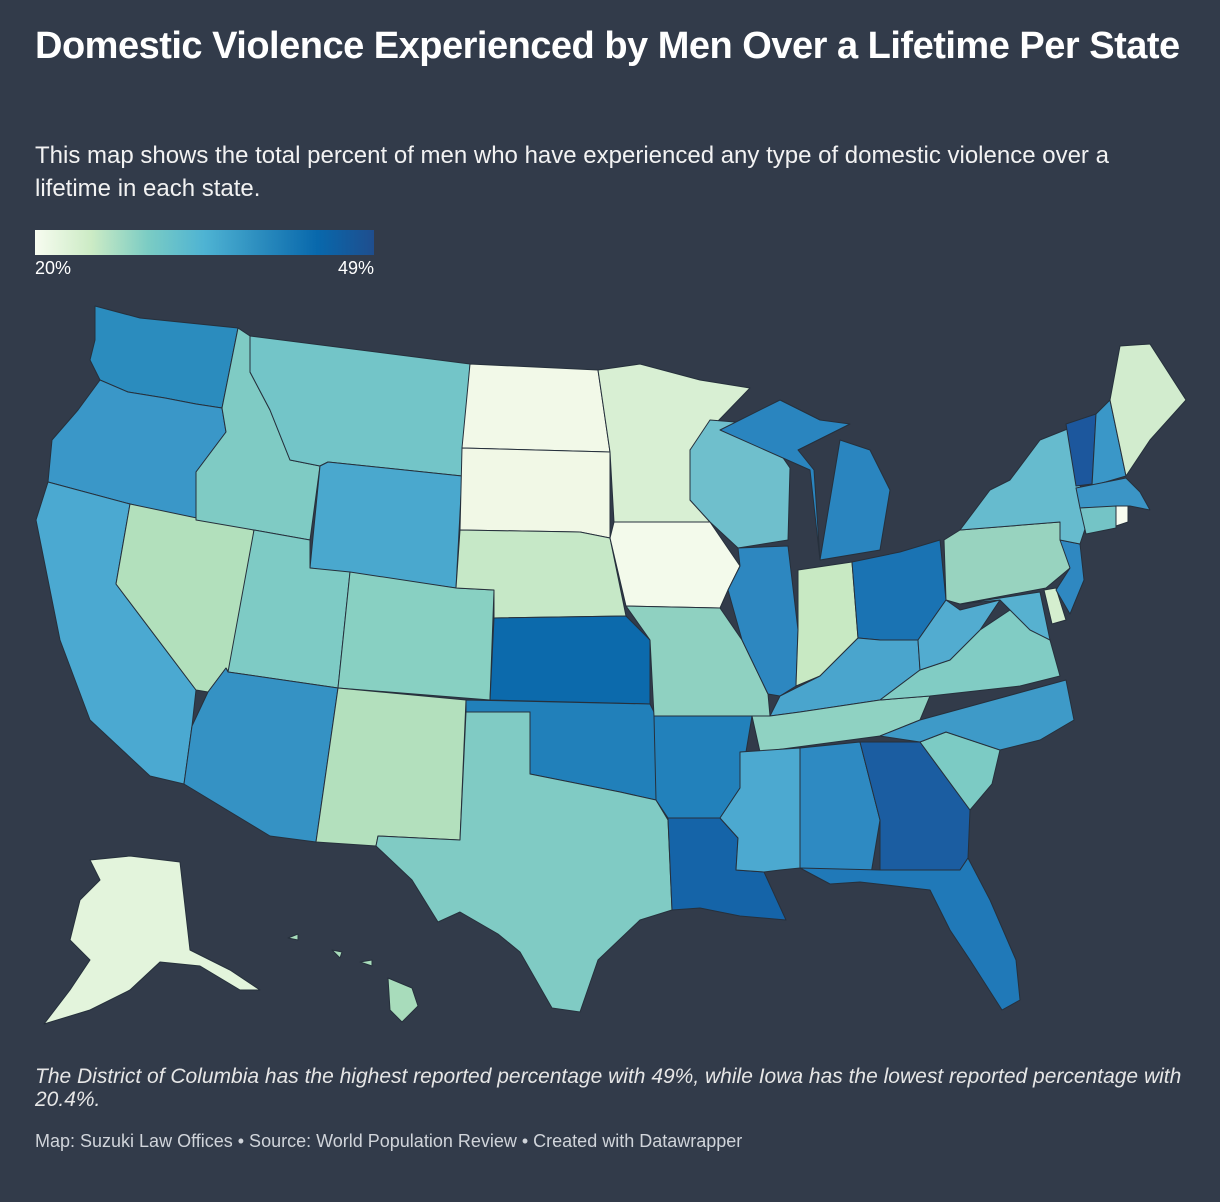  I want to click on state-delaware, so click(1055, 606).